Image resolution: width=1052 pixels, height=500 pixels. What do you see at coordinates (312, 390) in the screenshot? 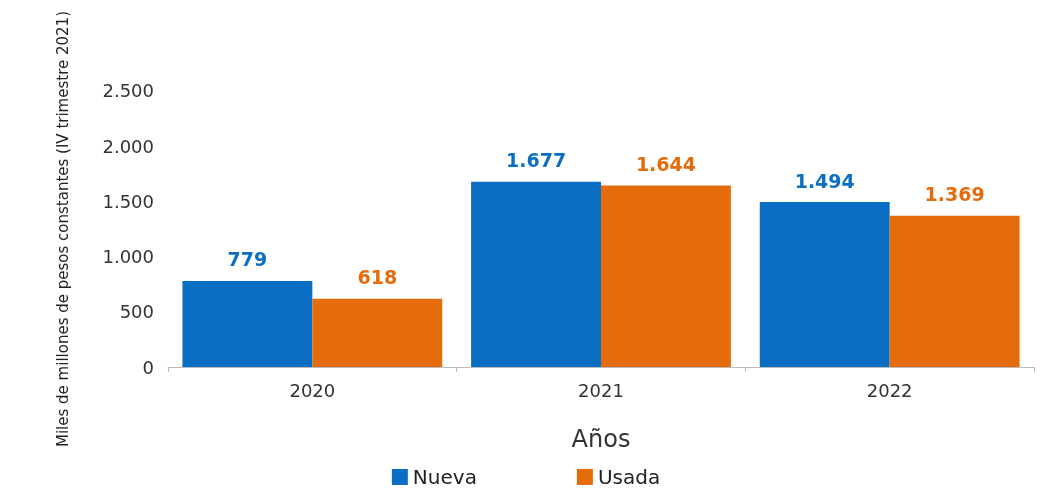
I see `x-tick-label: 2020` at bounding box center [312, 390].